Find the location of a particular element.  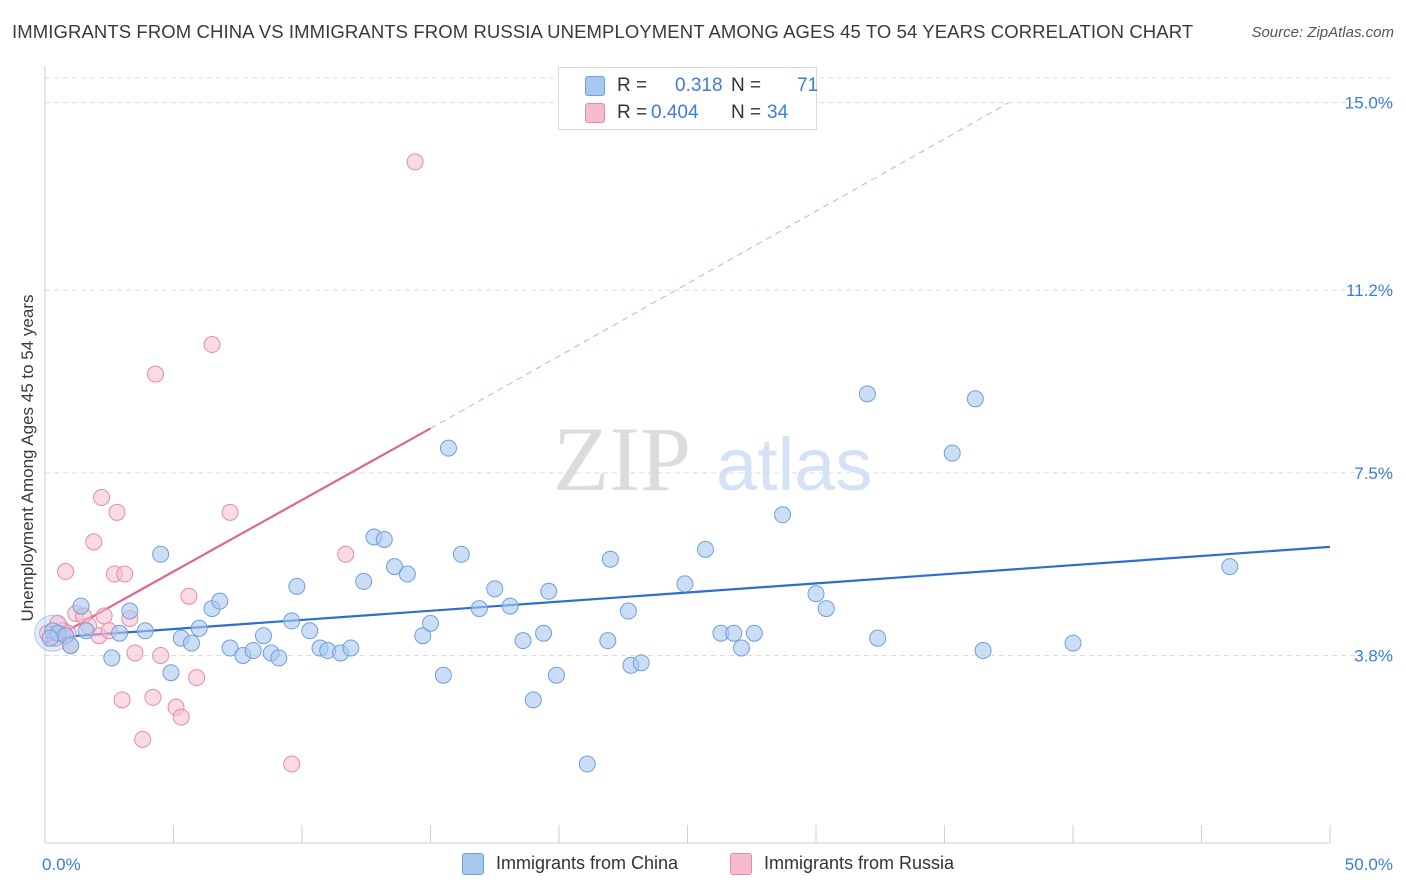

watermark-zip: ZIP is located at coordinates (622, 459).